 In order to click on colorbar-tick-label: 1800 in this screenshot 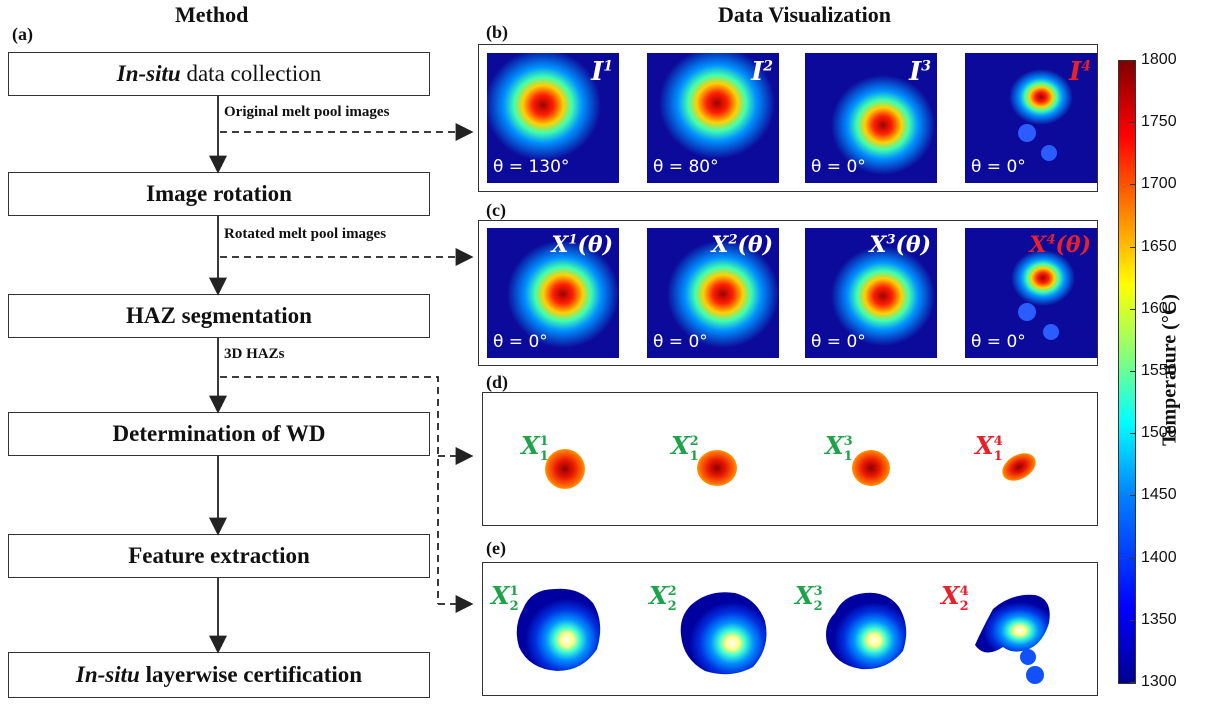, I will do `click(1159, 59)`.